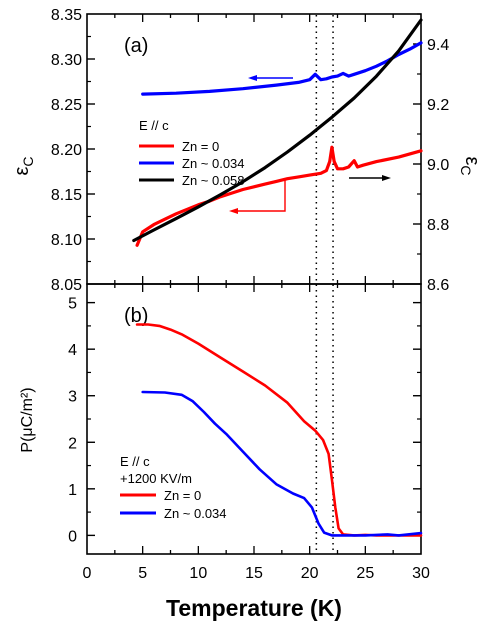 The image size is (485, 627). What do you see at coordinates (438, 105) in the screenshot?
I see `panel-a-right-tick-label: 9.2` at bounding box center [438, 105].